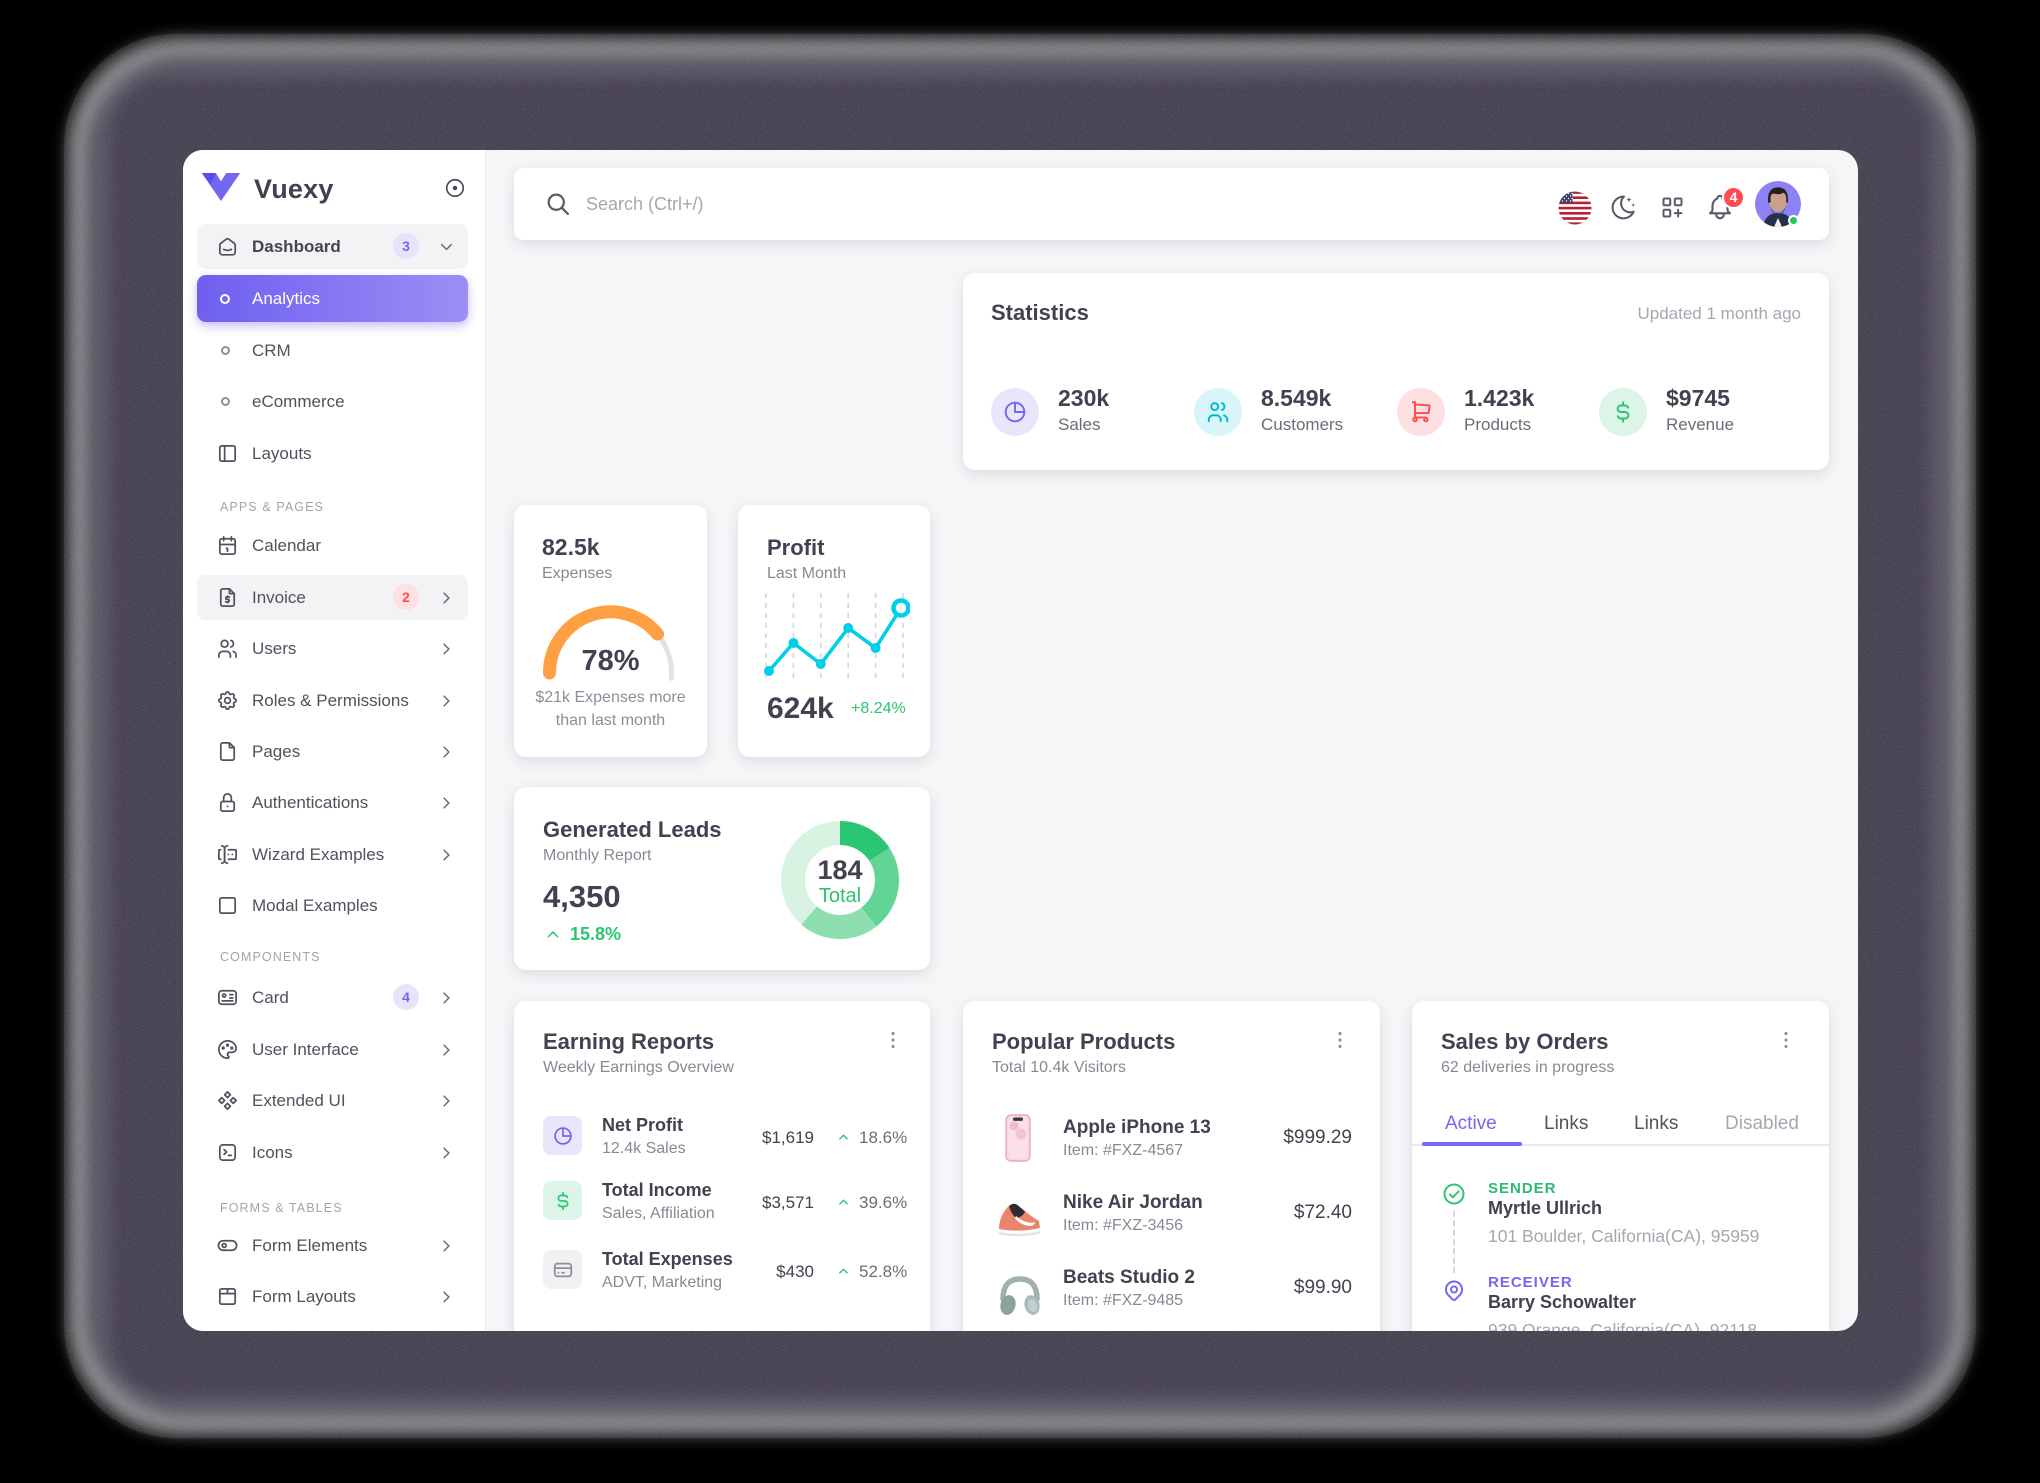 This screenshot has height=1483, width=2040. Describe the element at coordinates (840, 896) in the screenshot. I see `svg-text: Total` at that location.